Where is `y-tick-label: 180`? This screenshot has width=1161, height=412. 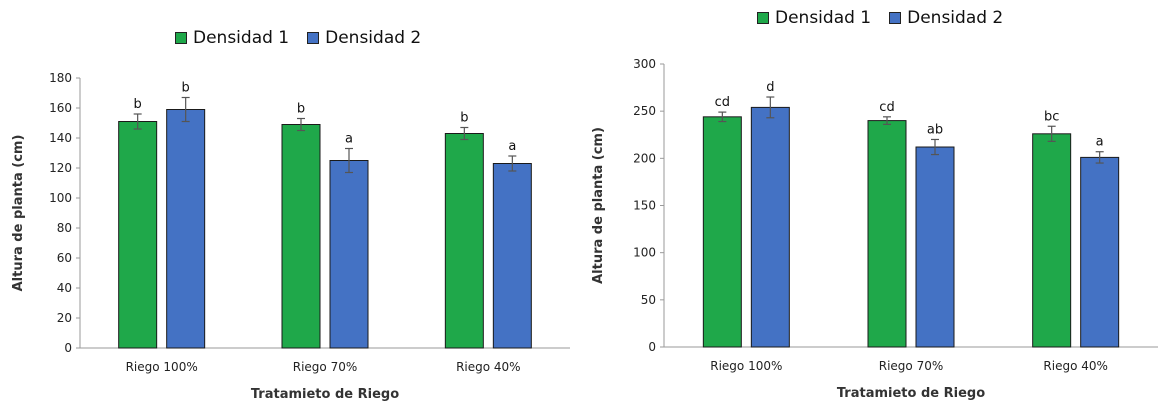 y-tick-label: 180 is located at coordinates (60, 78).